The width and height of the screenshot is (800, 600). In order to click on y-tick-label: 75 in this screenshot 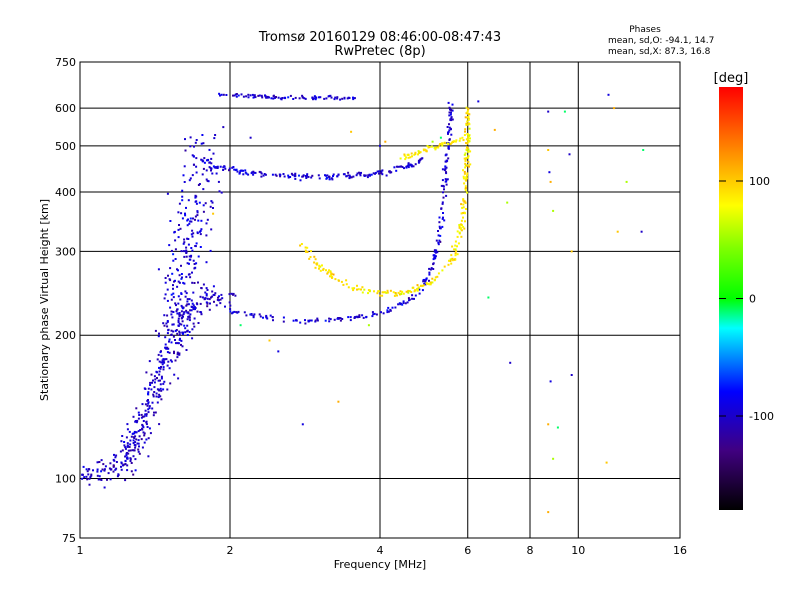, I will do `click(69, 538)`.